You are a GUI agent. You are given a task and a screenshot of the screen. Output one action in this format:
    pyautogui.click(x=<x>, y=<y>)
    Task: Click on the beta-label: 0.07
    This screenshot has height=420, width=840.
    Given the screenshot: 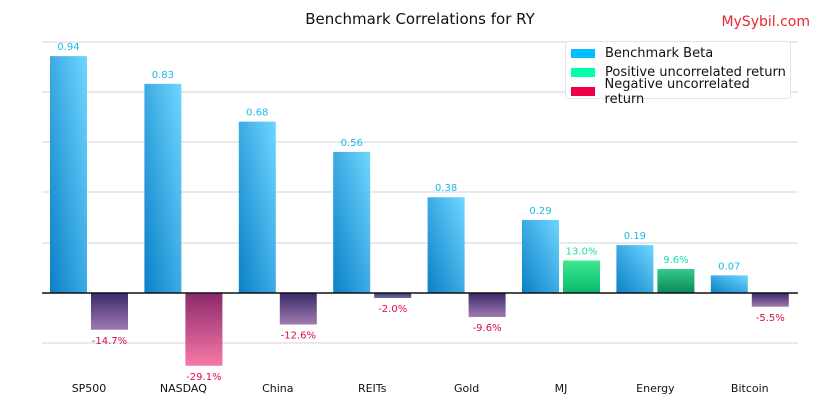 What is the action you would take?
    pyautogui.click(x=729, y=266)
    